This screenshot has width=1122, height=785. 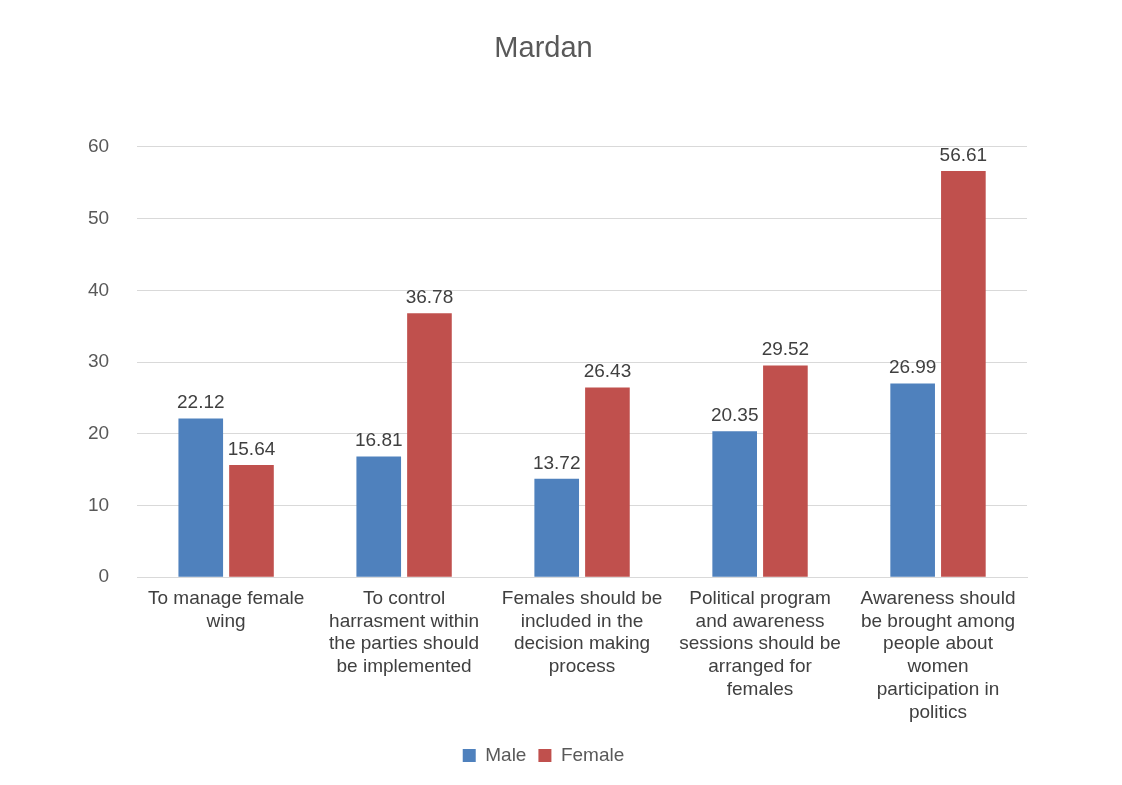 I want to click on legend-label: Female, so click(x=592, y=754).